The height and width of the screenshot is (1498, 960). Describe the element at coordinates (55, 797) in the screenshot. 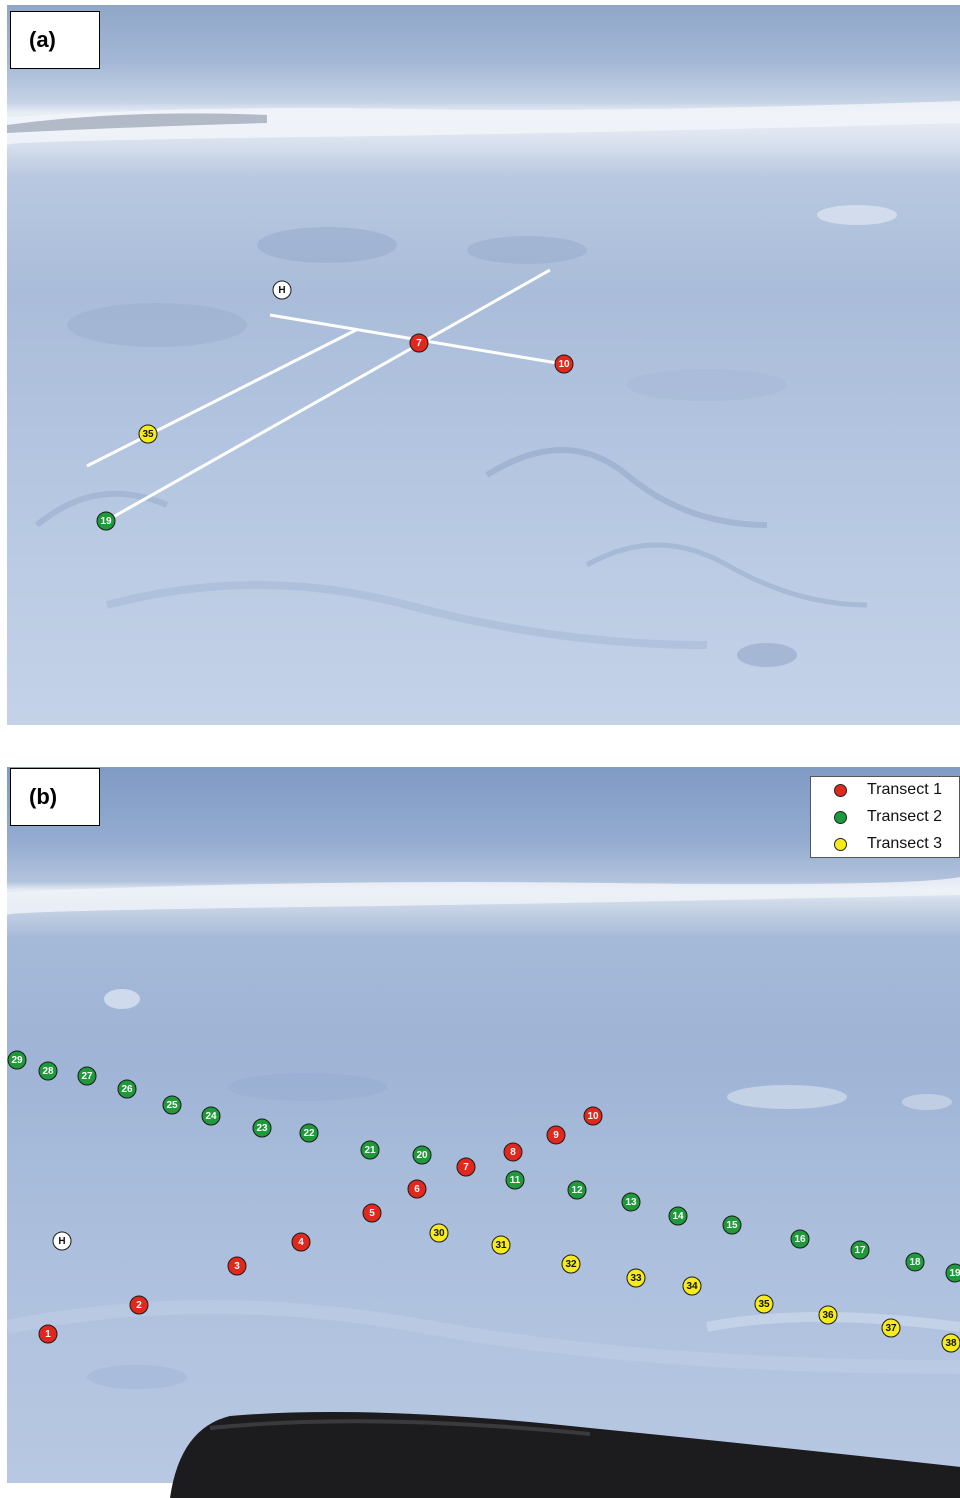

I see `panel-label-b: (b)` at that location.